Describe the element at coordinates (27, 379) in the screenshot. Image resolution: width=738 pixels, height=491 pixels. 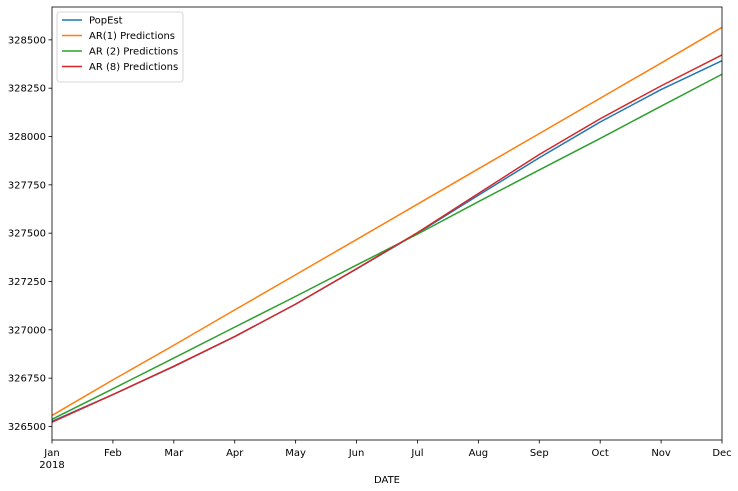
I see `y-tick-label: 326750` at that location.